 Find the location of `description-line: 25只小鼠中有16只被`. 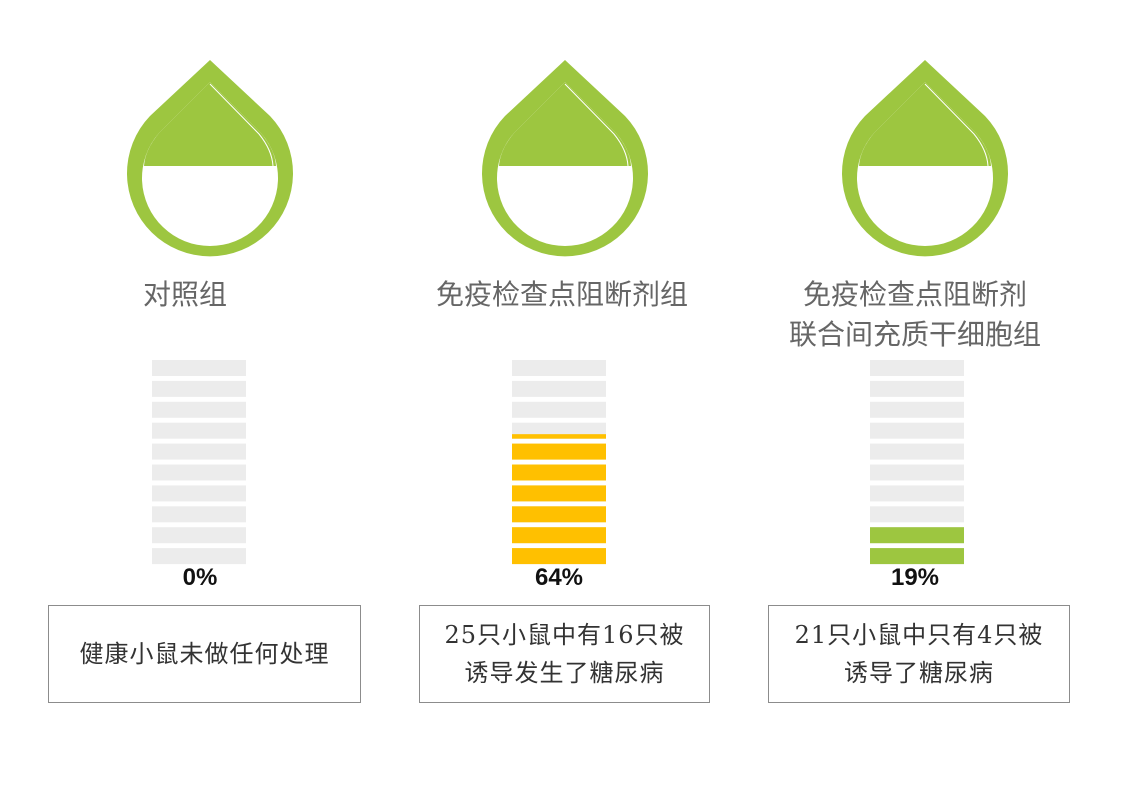

description-line: 25只小鼠中有16只被 is located at coordinates (564, 635).